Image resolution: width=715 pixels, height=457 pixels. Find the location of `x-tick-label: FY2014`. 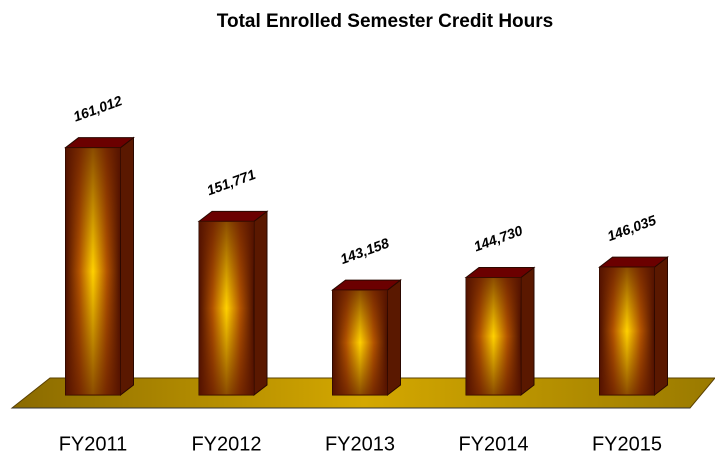

x-tick-label: FY2014 is located at coordinates (493, 444).